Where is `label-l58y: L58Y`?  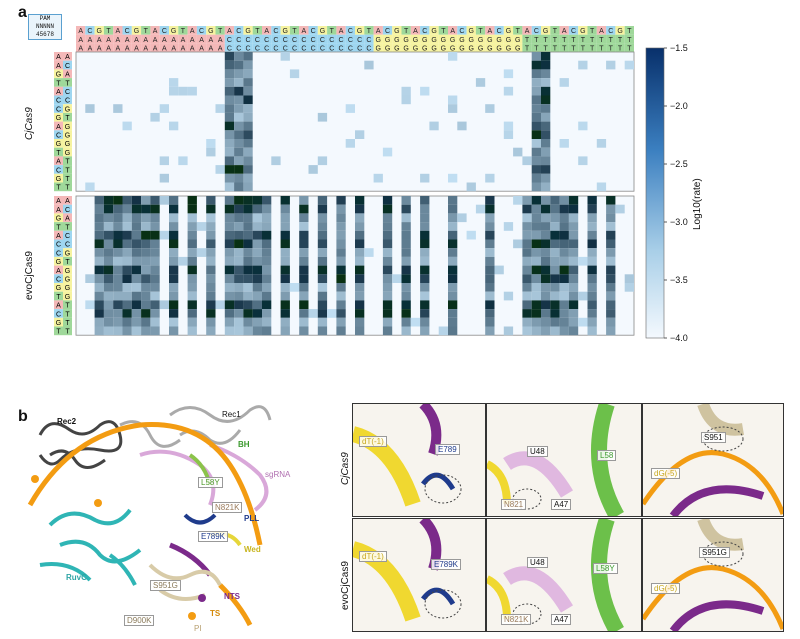
label-l58y: L58Y is located at coordinates (210, 482).